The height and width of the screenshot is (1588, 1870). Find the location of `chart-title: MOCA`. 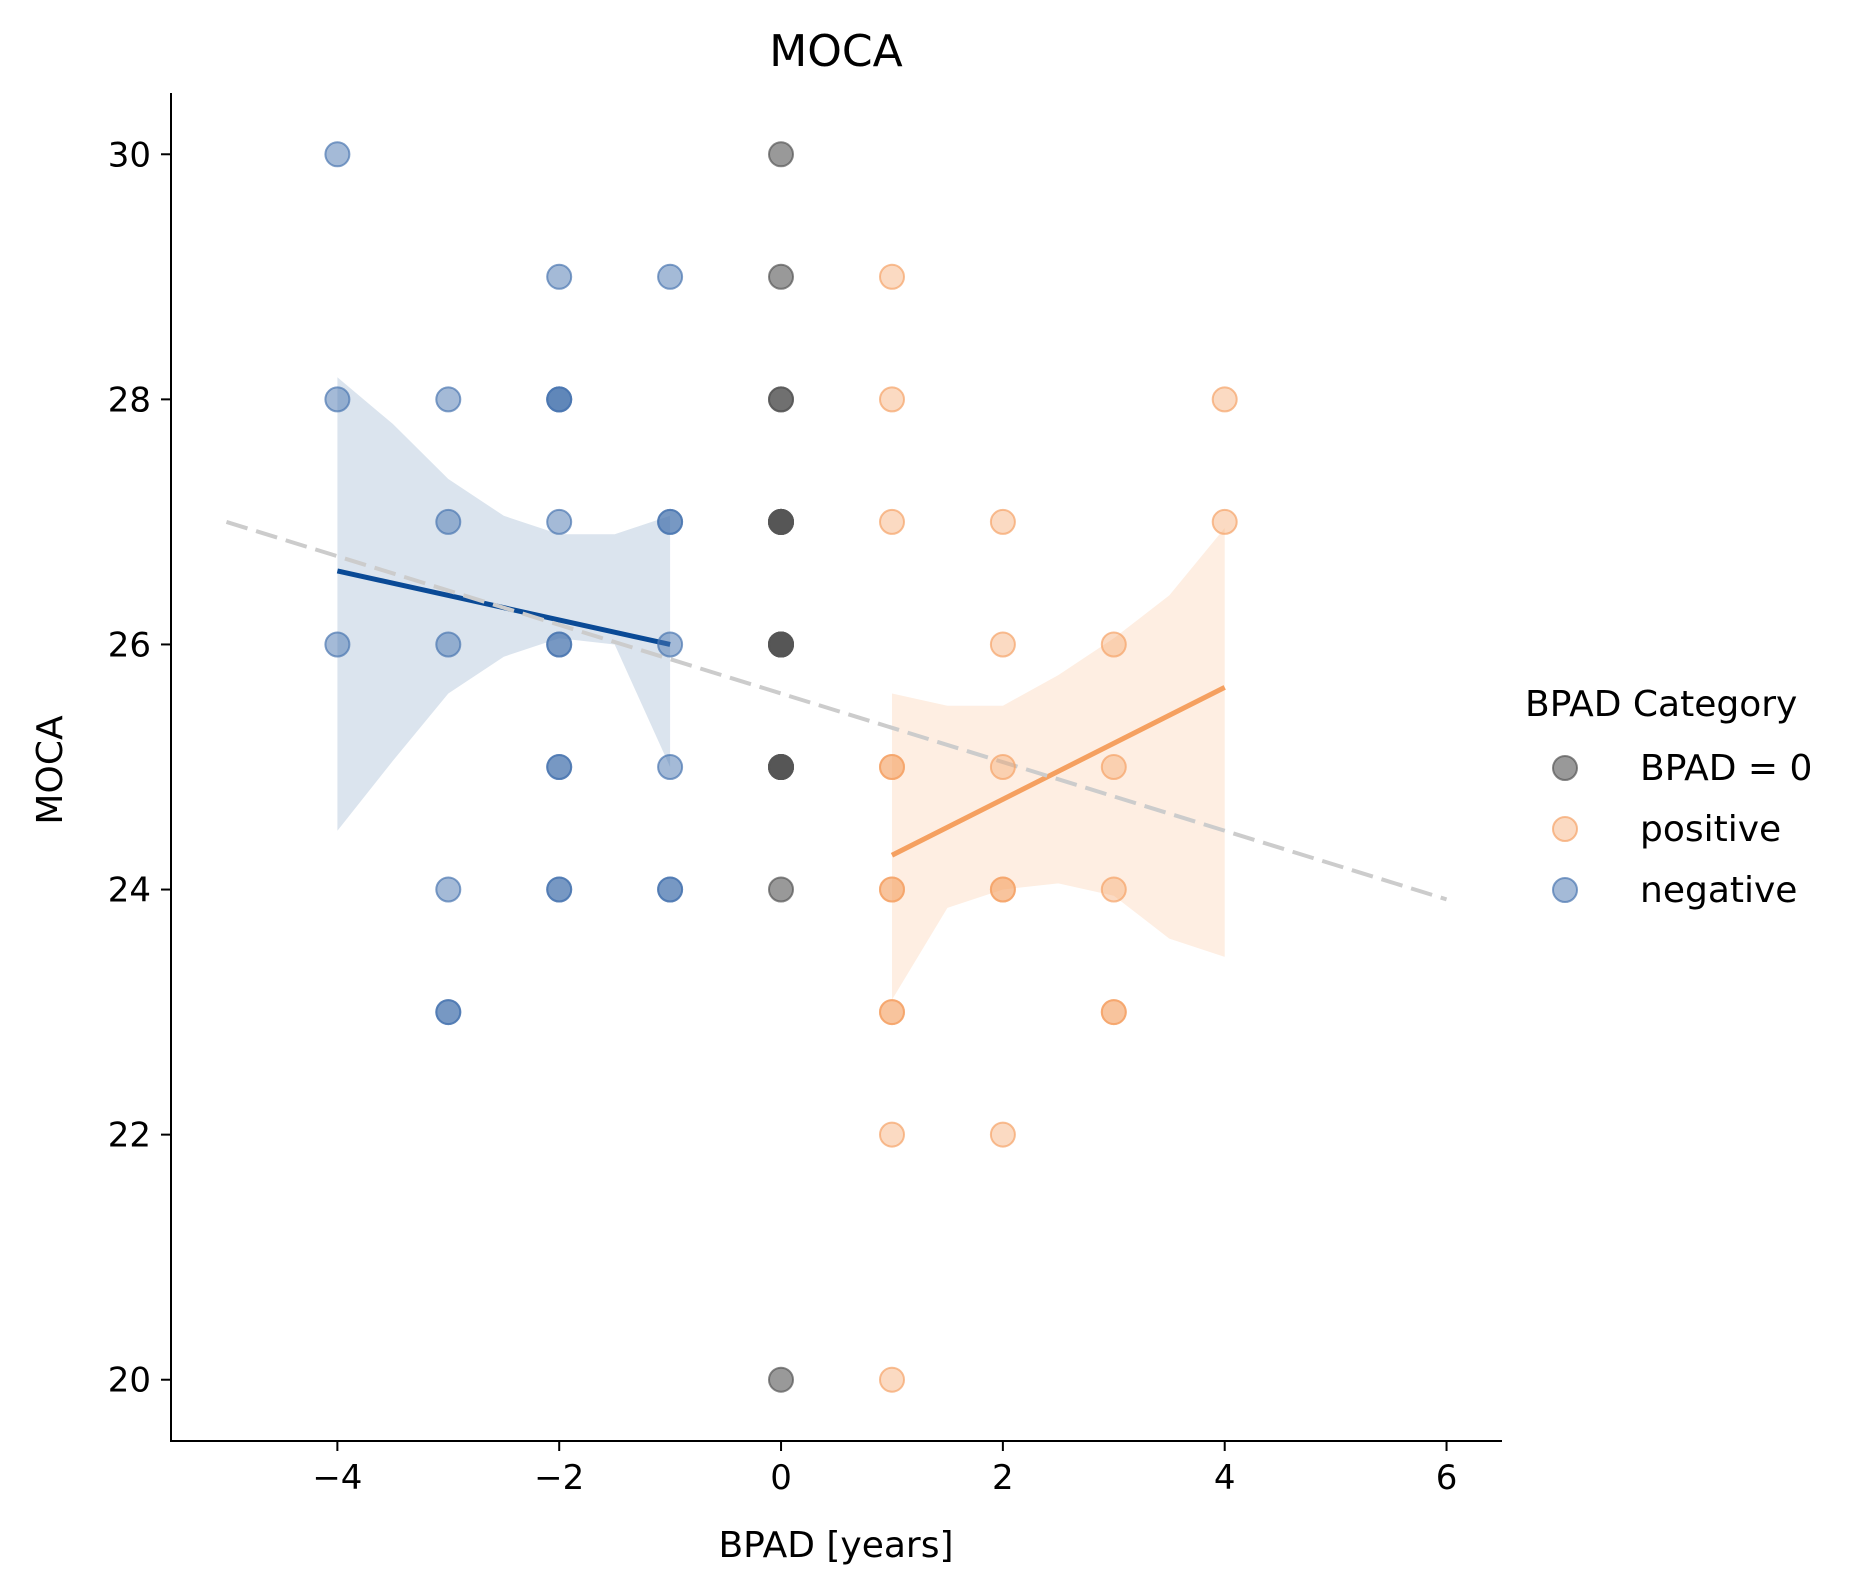

chart-title: MOCA is located at coordinates (835, 51).